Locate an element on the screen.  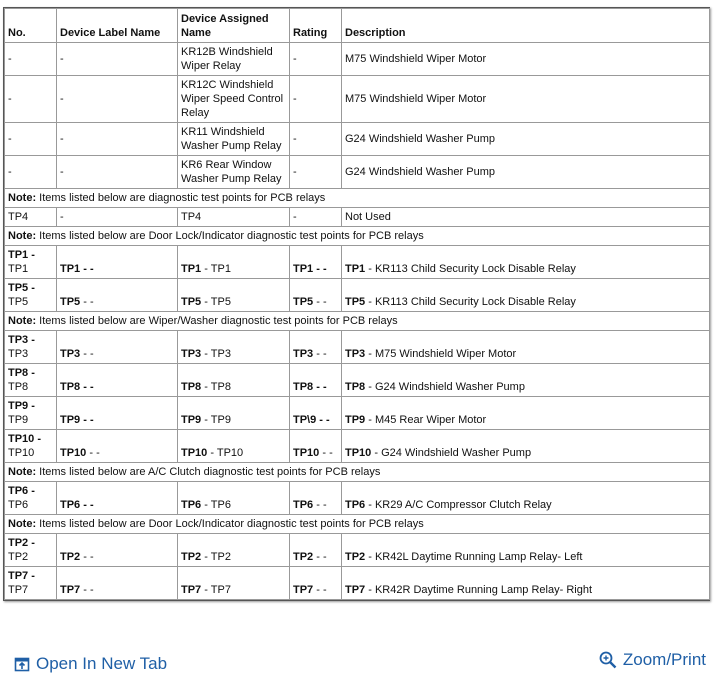
bold-text: TP1 - - is located at coordinates (310, 269).